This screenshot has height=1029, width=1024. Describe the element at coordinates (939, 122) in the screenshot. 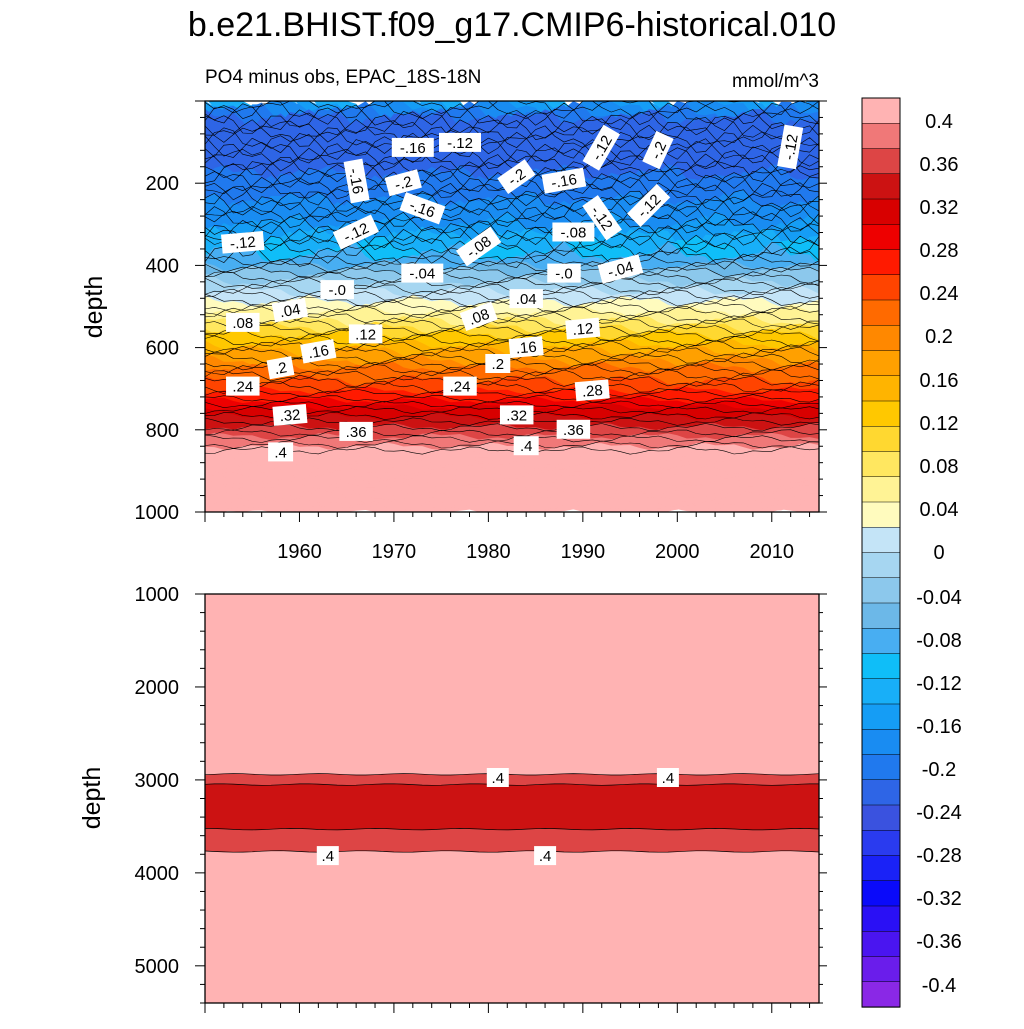

I see `colorbar-label: 0.4` at that location.